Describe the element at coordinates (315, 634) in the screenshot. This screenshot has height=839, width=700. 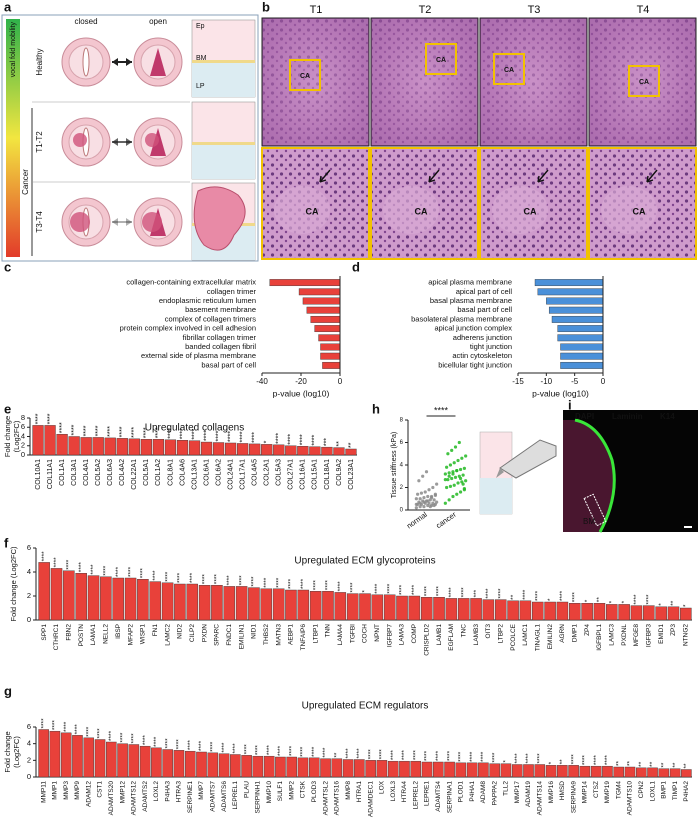
I see `x-tick-label: LTBP1` at that location.